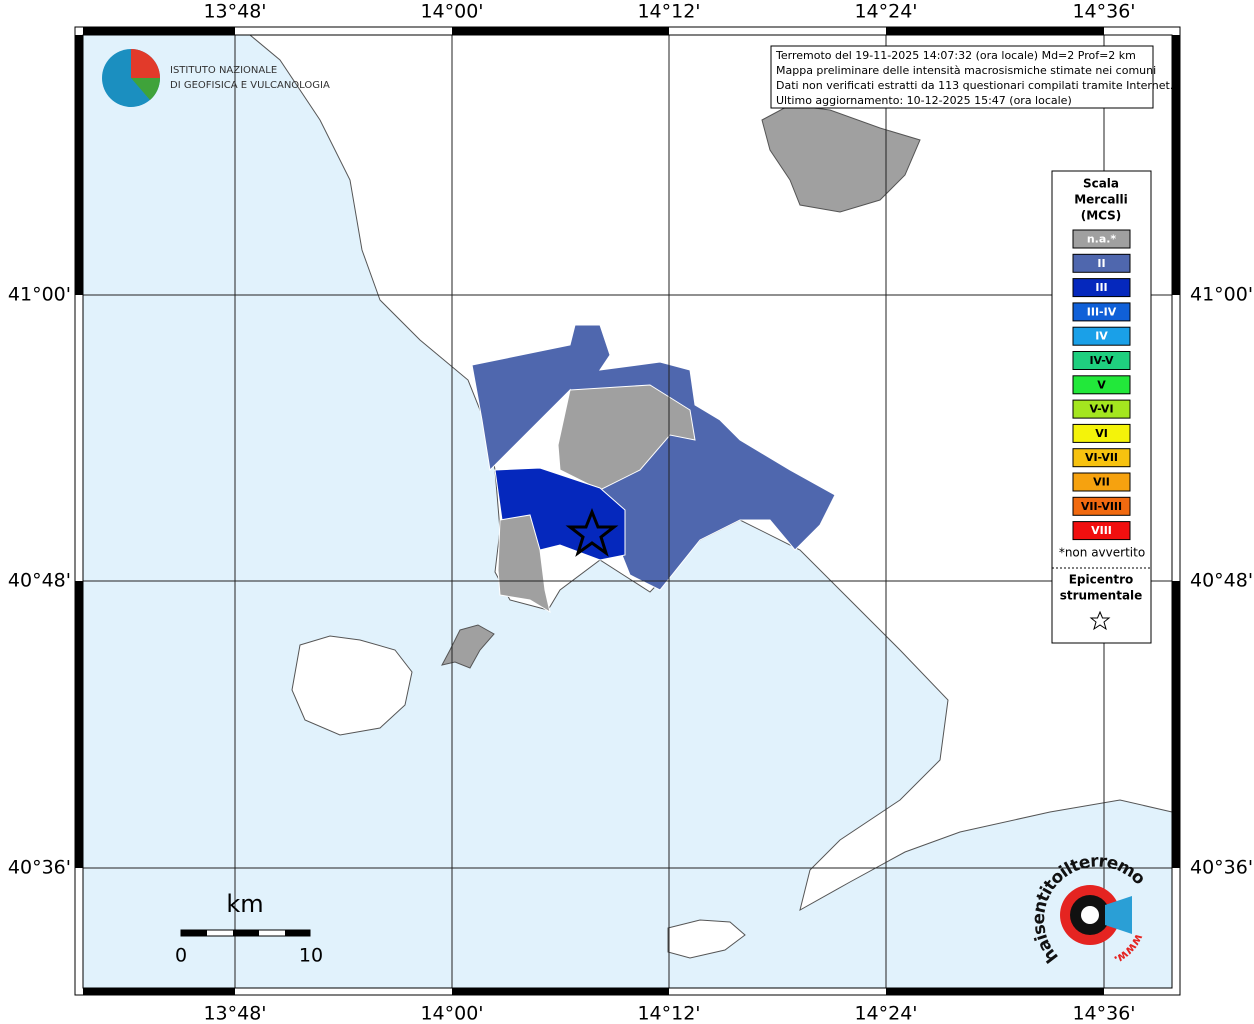  What do you see at coordinates (706, 939) in the screenshot?
I see `capri` at bounding box center [706, 939].